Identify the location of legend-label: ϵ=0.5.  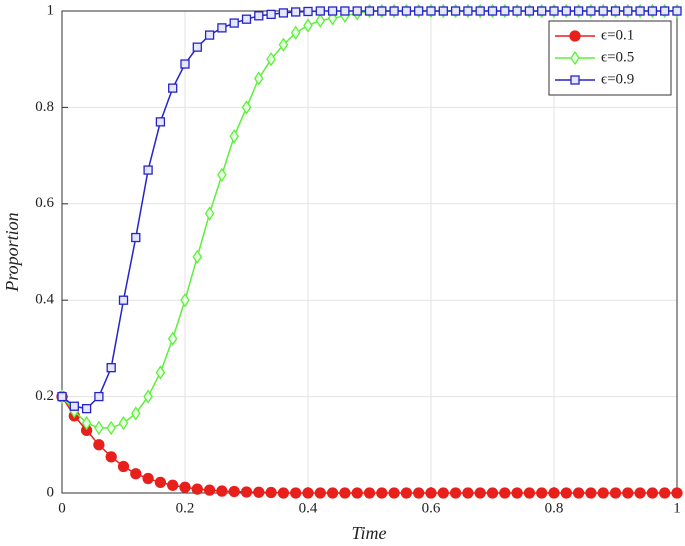
(617, 57).